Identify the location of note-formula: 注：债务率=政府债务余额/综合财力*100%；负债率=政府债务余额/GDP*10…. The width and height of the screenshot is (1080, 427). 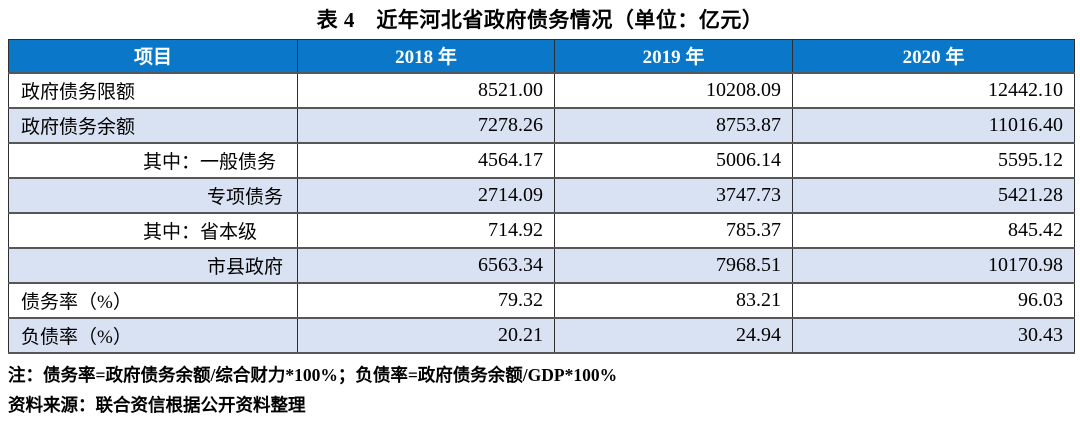
(313, 374).